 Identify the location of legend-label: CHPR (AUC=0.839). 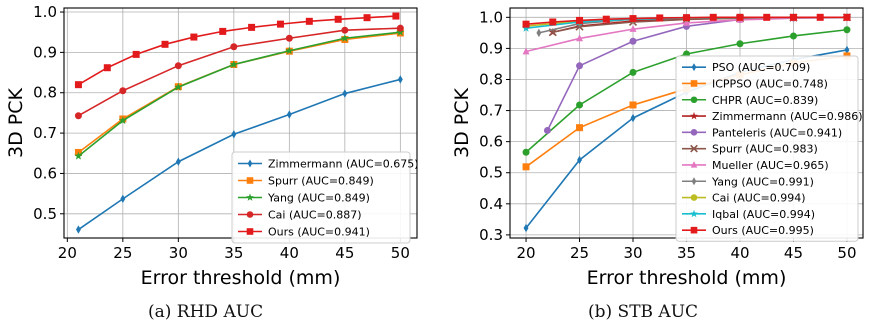
(765, 100).